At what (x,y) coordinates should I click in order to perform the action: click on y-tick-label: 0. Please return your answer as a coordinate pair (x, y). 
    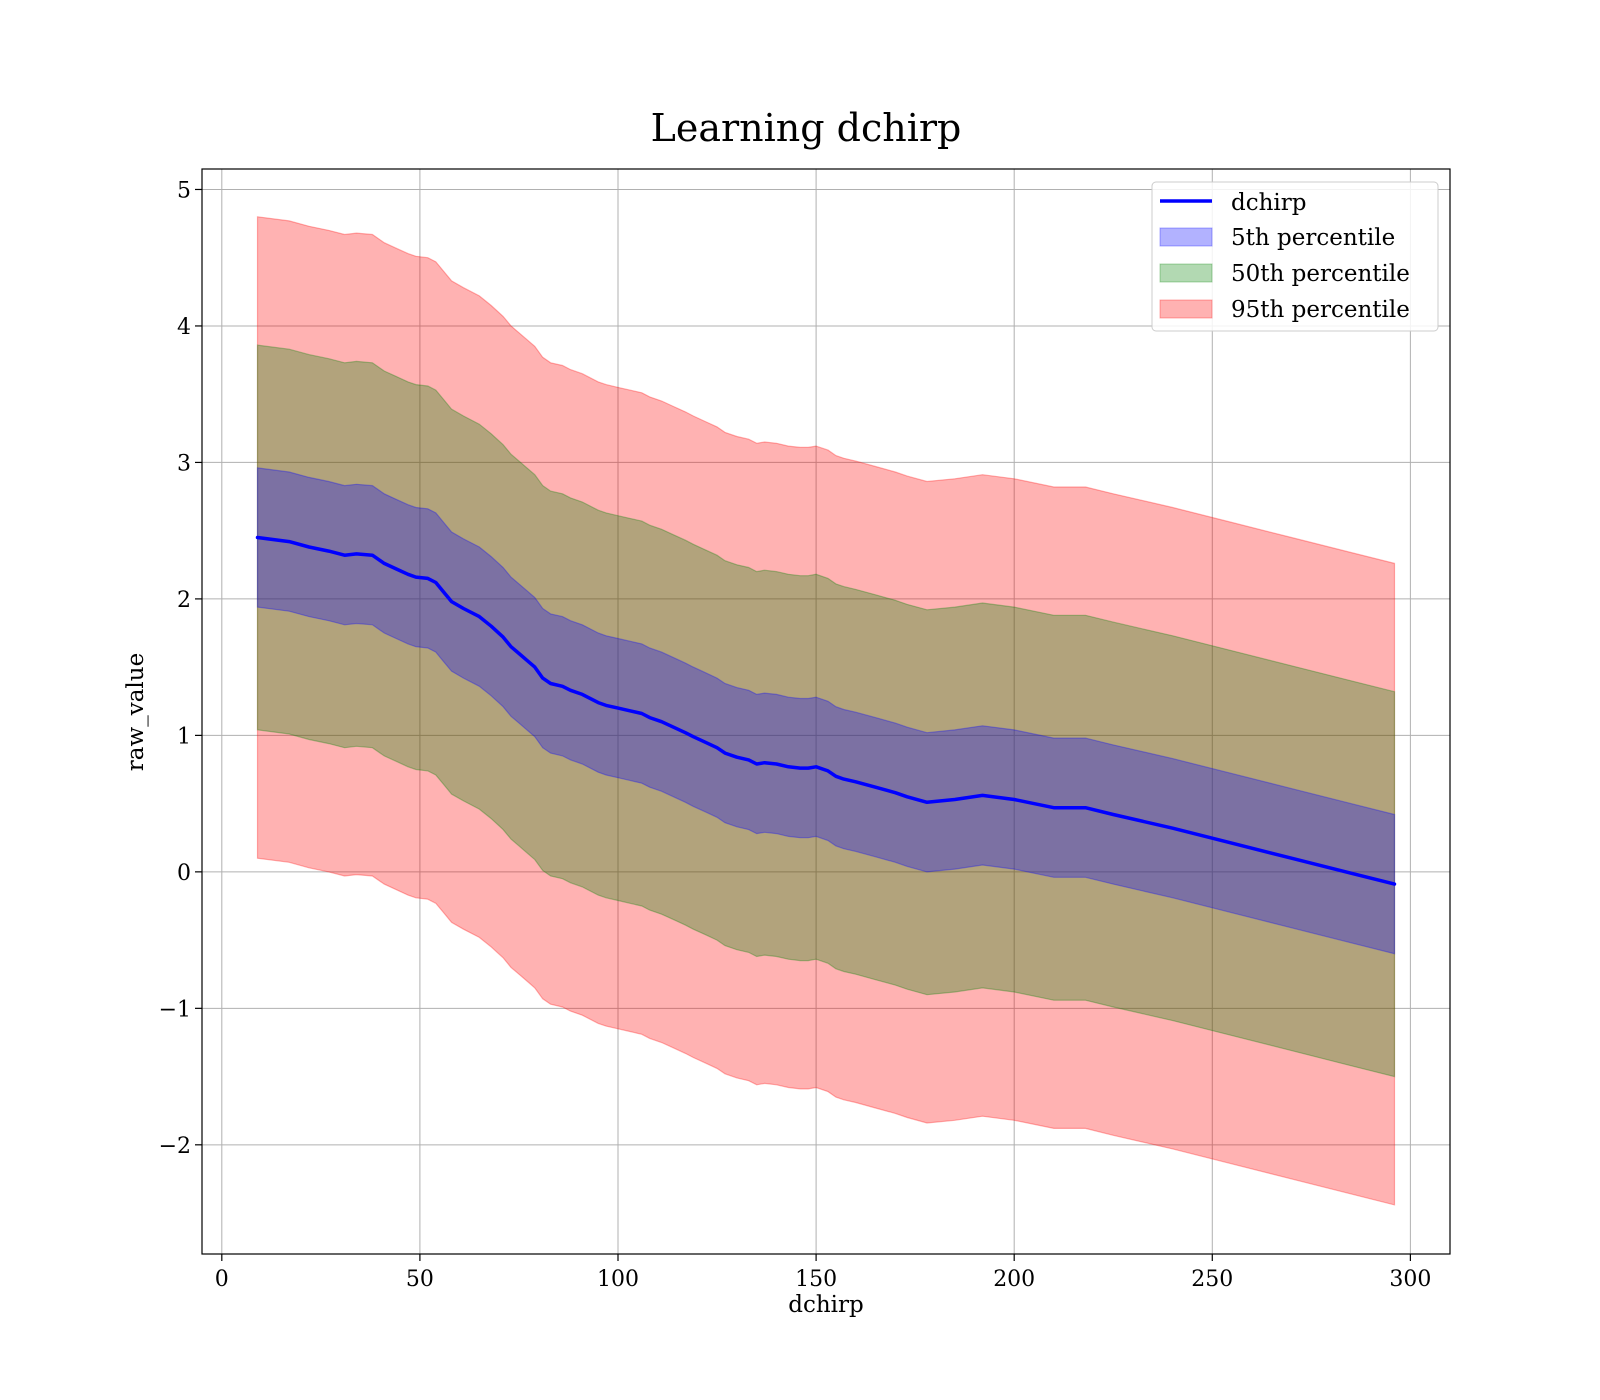
    Looking at the image, I should click on (184, 873).